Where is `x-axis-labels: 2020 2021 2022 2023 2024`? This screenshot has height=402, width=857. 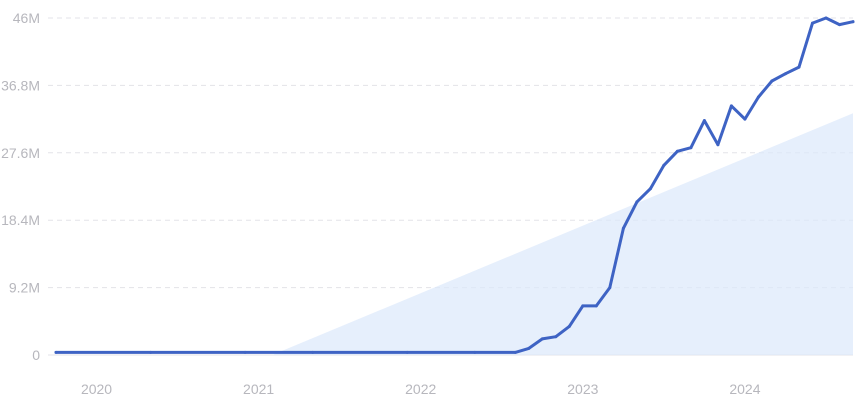
x-axis-labels: 2020 2021 2022 2023 2024 is located at coordinates (421, 389).